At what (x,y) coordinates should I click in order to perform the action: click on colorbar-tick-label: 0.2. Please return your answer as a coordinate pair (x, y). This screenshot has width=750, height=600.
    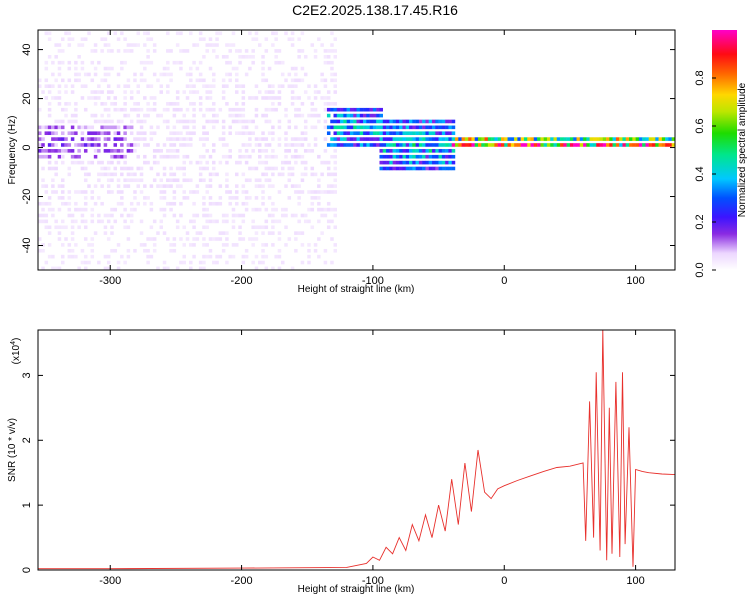
    Looking at the image, I should click on (700, 221).